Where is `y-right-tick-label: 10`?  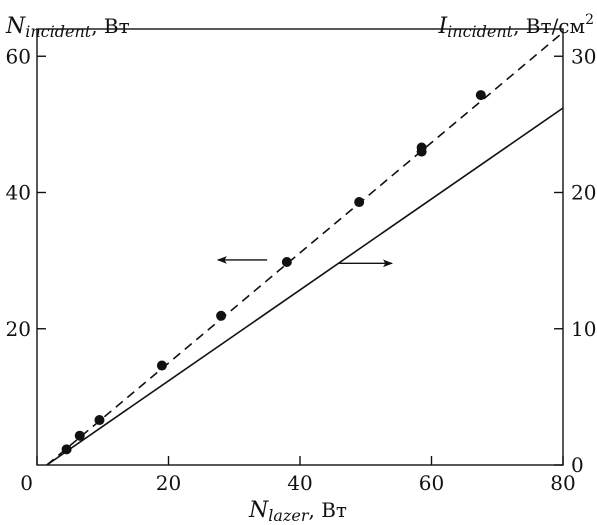
y-right-tick-label: 10 is located at coordinates (583, 329).